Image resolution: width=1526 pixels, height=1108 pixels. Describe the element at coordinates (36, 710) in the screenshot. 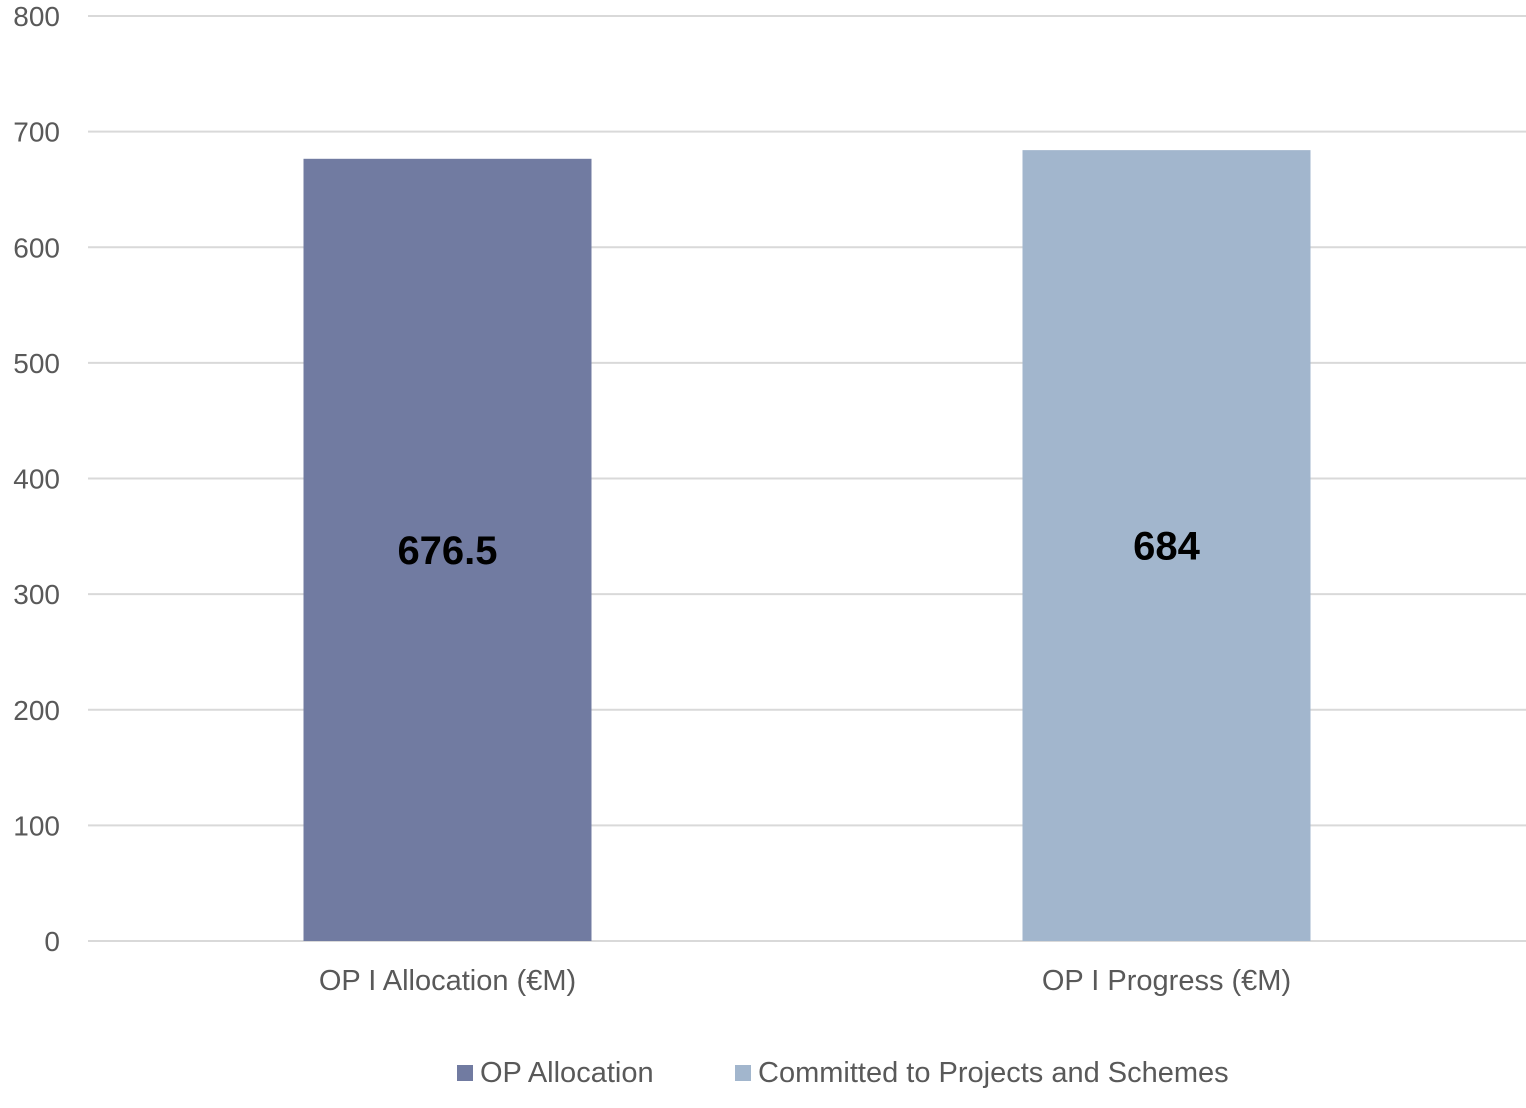

I see `y-tick-label: 200` at that location.